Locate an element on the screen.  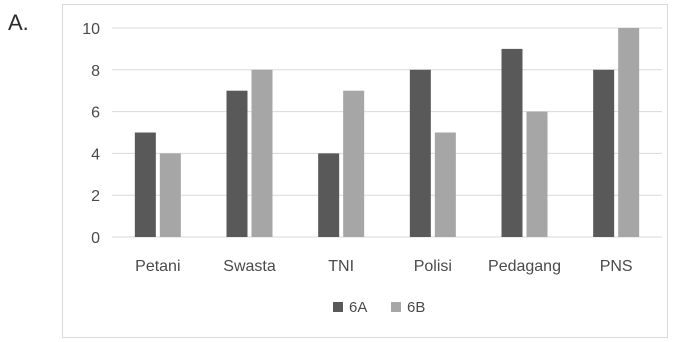
x-tick-label: PNS is located at coordinates (616, 266).